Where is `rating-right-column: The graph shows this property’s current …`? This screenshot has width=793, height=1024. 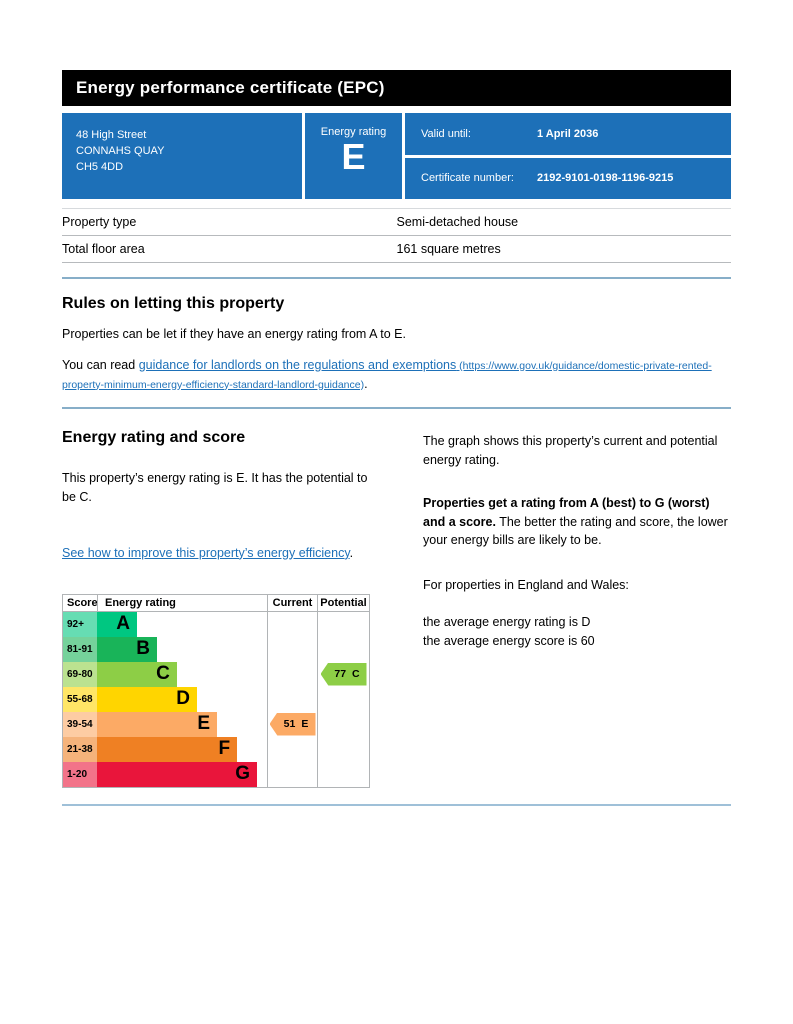 rating-right-column: The graph shows this property’s current … is located at coordinates (577, 608).